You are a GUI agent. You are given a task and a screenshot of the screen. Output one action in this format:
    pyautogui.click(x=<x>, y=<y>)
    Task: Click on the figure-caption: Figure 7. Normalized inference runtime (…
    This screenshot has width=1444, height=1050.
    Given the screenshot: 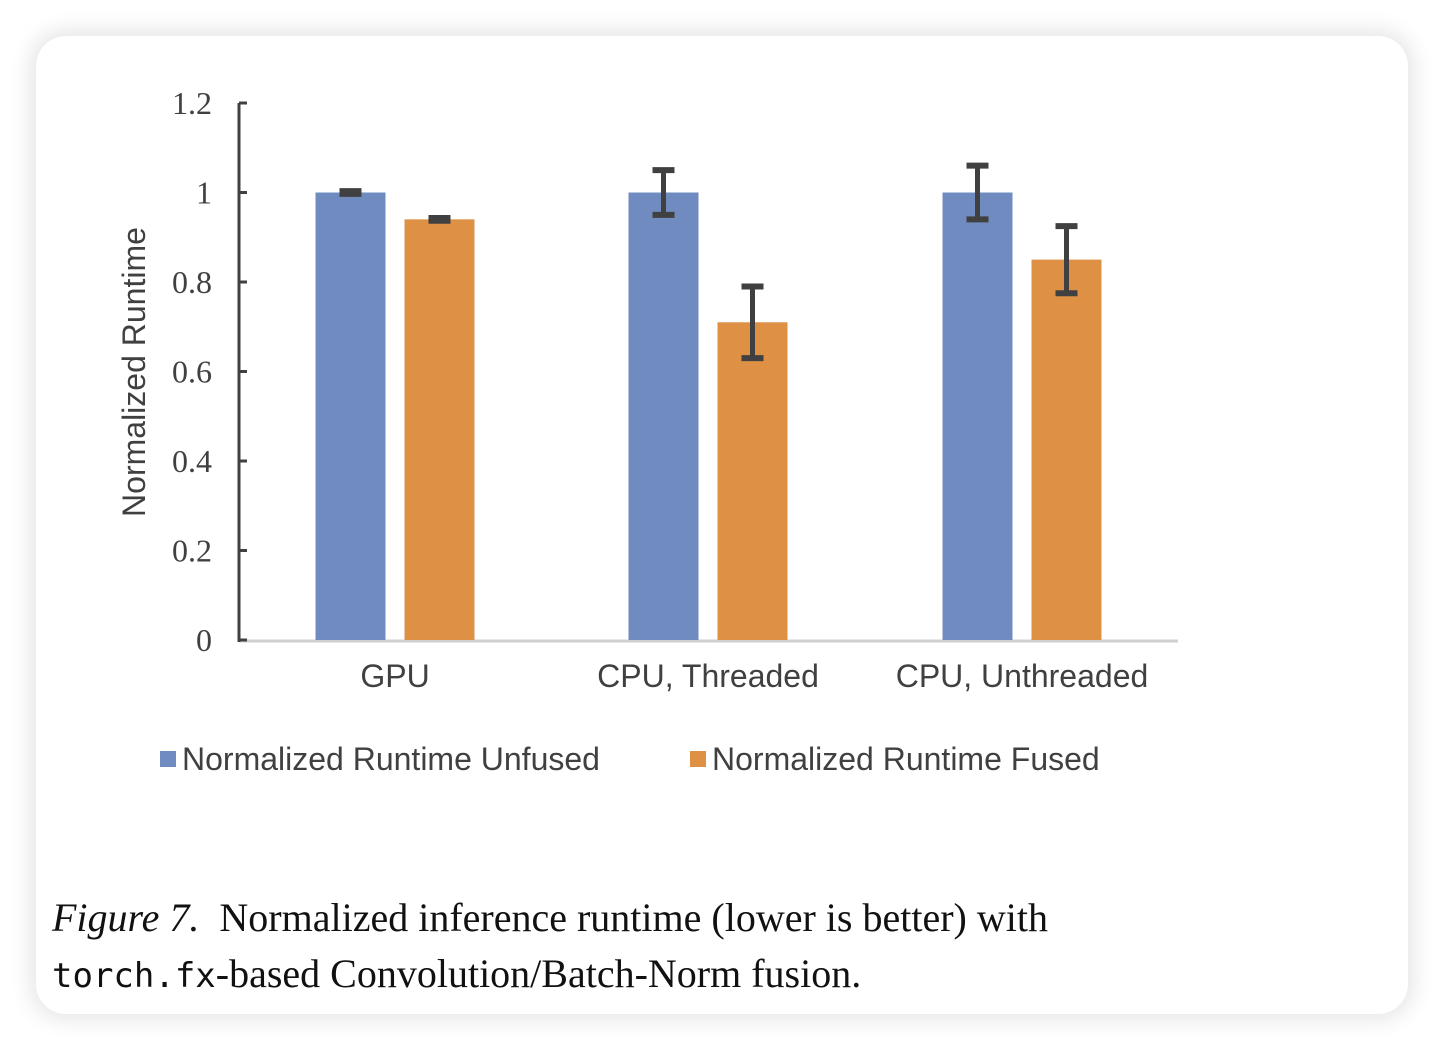 What is the action you would take?
    pyautogui.click(x=652, y=947)
    